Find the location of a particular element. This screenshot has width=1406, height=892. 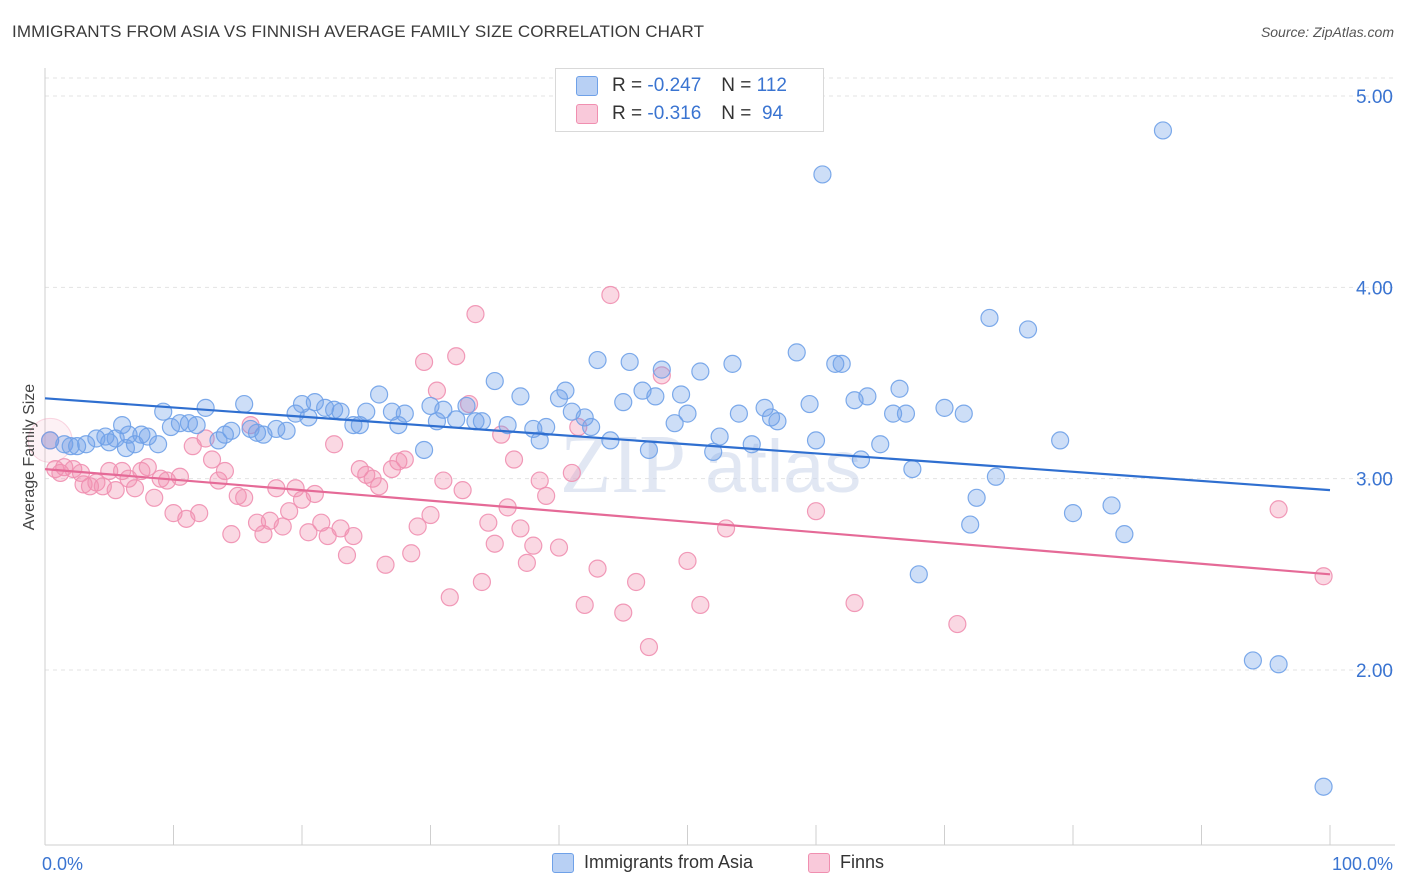

legend-item-asia: Immigrants from Asia is located at coordinates (652, 862).